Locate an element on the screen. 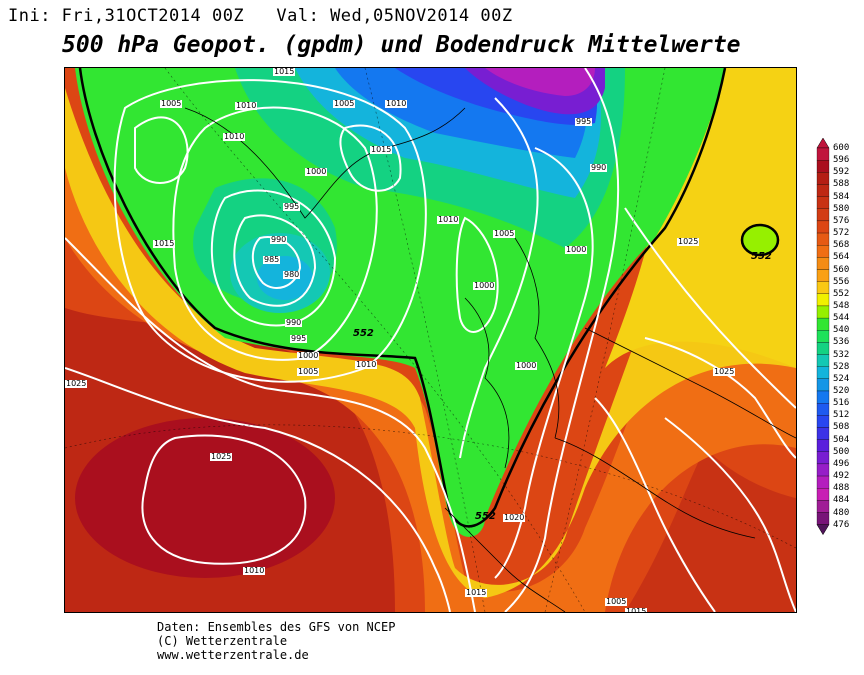 The image size is (864, 675). colorbar-label: 568 is located at coordinates (841, 245).